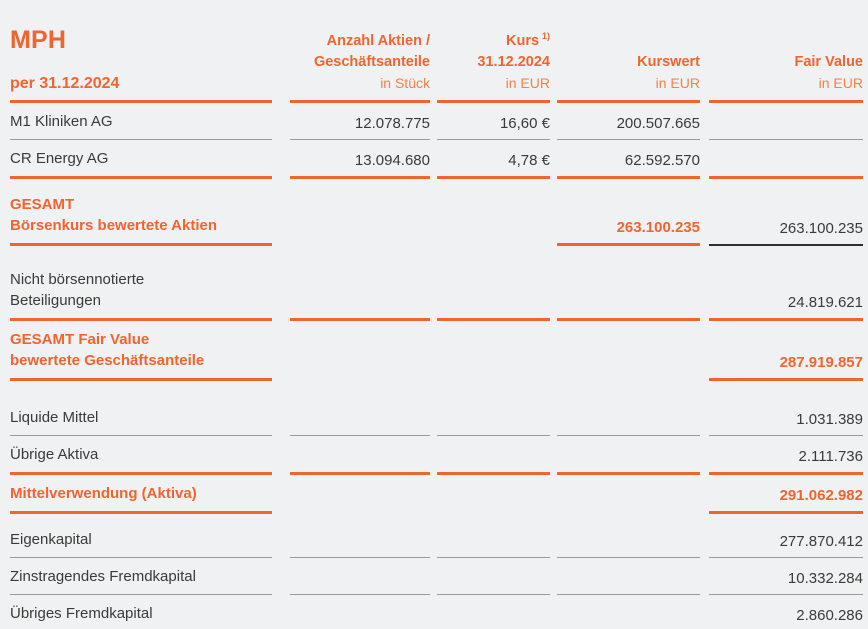 The height and width of the screenshot is (629, 868). What do you see at coordinates (828, 61) in the screenshot?
I see `column-header-line: Fair Value` at bounding box center [828, 61].